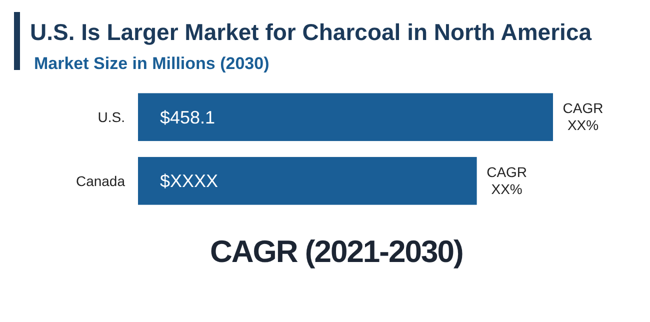 This screenshot has width=650, height=322. What do you see at coordinates (189, 181) in the screenshot?
I see `data-label: $XXXX` at bounding box center [189, 181].